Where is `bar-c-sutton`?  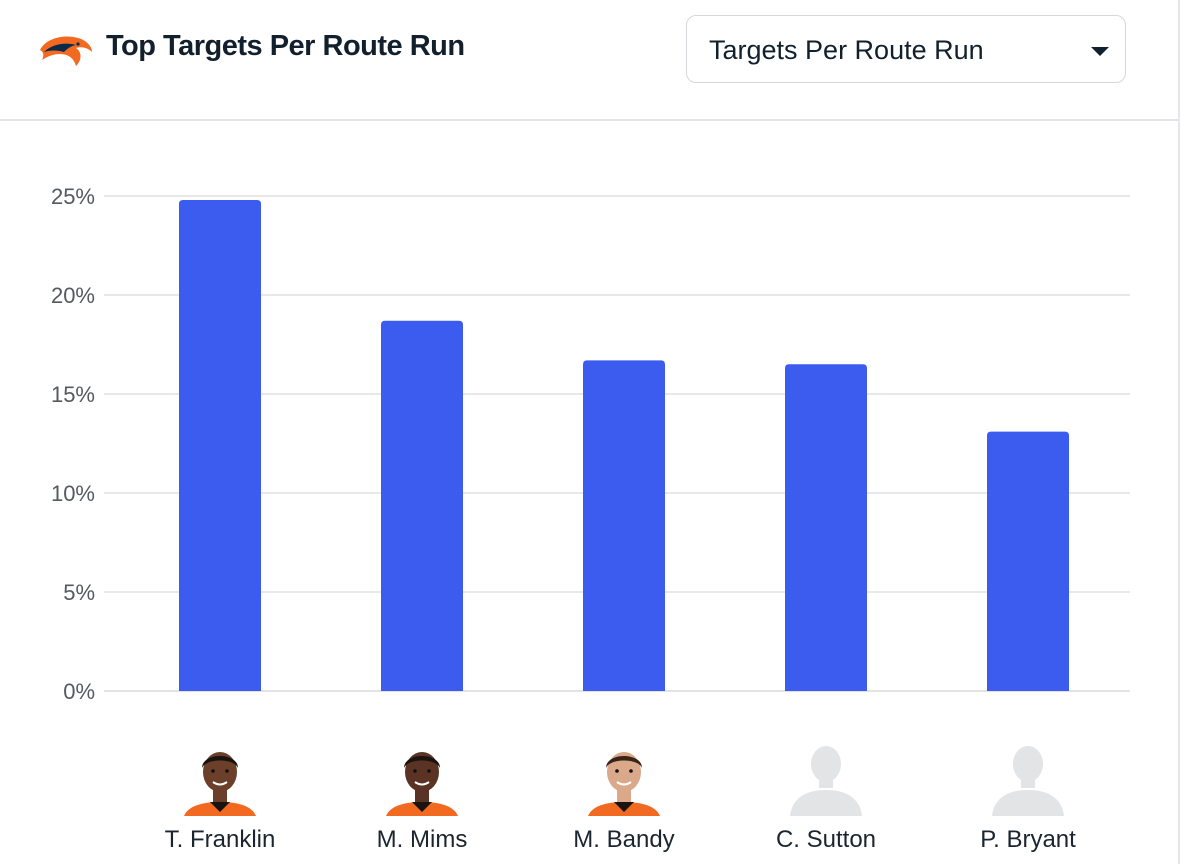 bar-c-sutton is located at coordinates (826, 527).